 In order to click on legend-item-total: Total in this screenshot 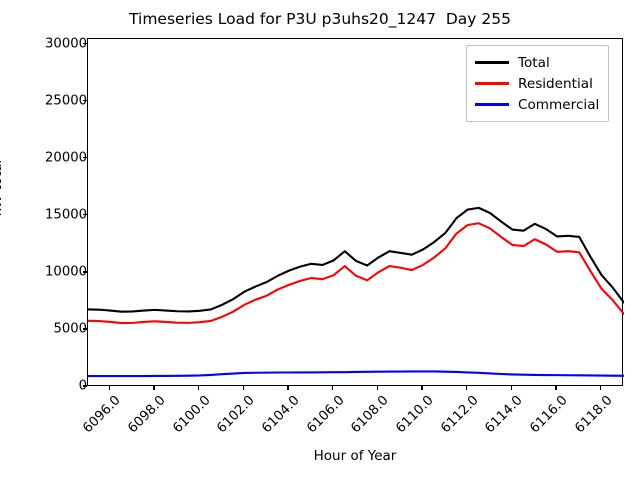, I will do `click(537, 62)`.